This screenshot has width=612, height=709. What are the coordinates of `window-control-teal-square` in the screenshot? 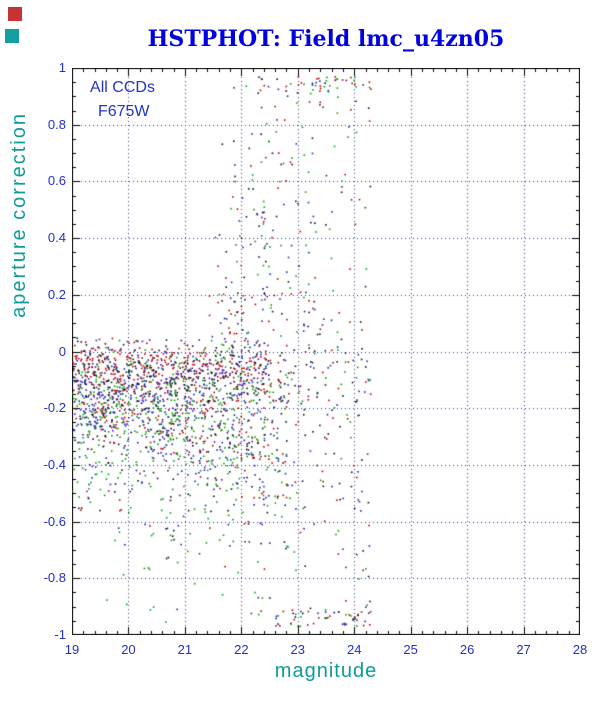 It's located at (12, 36).